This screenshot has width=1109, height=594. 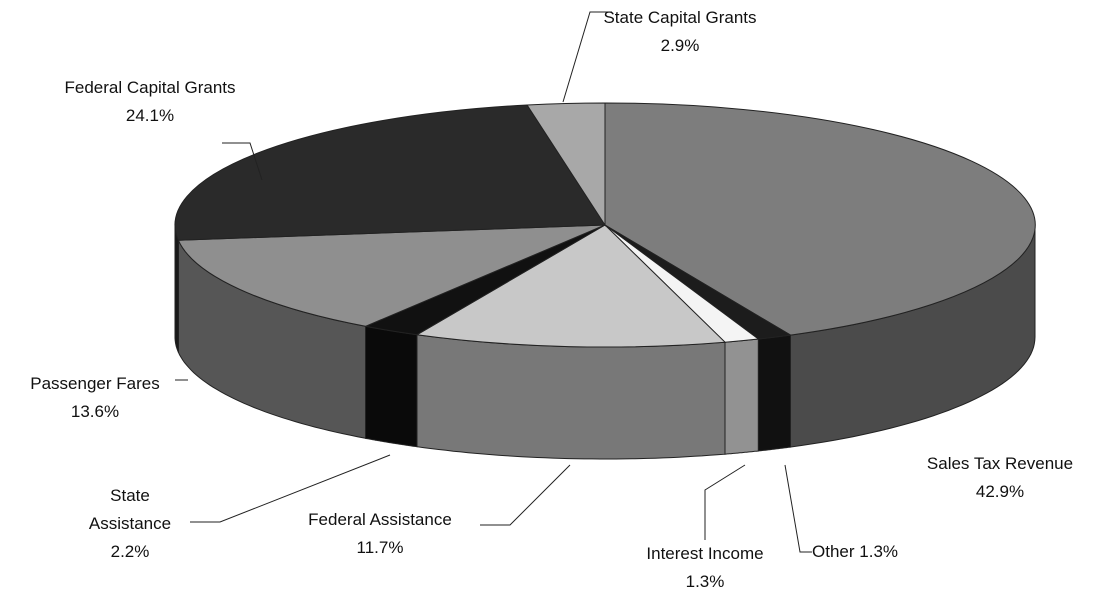 I want to click on category-label: State Assistance, so click(x=130, y=509).